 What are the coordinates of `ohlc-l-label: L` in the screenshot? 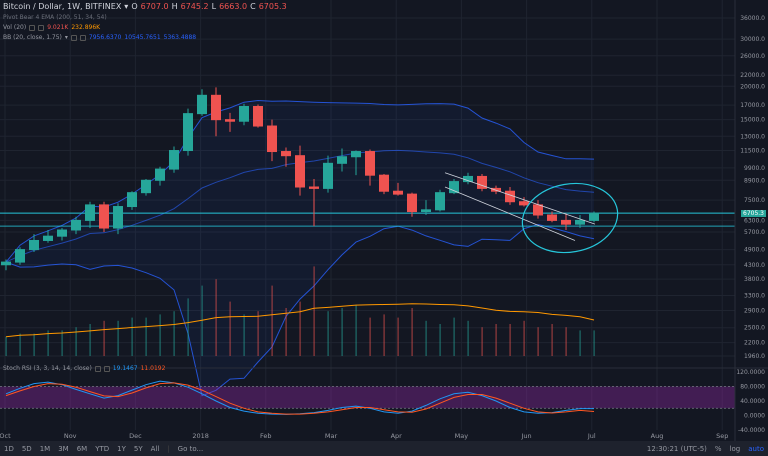 It's located at (214, 6).